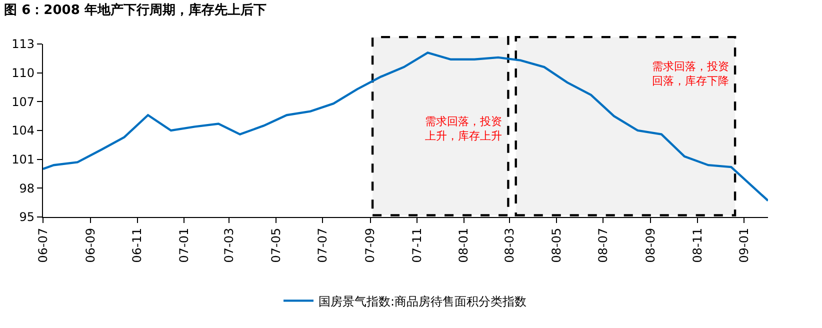 This screenshot has height=328, width=822. Describe the element at coordinates (135, 10) in the screenshot. I see `chart-title: 图 6：2008 年地产下行周期，库存先上后下` at that location.